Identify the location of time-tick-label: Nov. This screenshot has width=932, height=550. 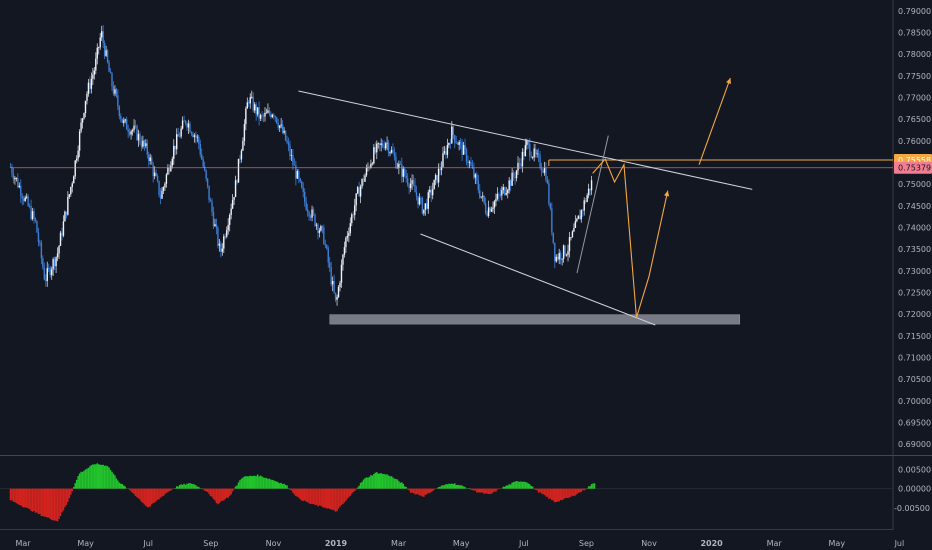
(649, 543).